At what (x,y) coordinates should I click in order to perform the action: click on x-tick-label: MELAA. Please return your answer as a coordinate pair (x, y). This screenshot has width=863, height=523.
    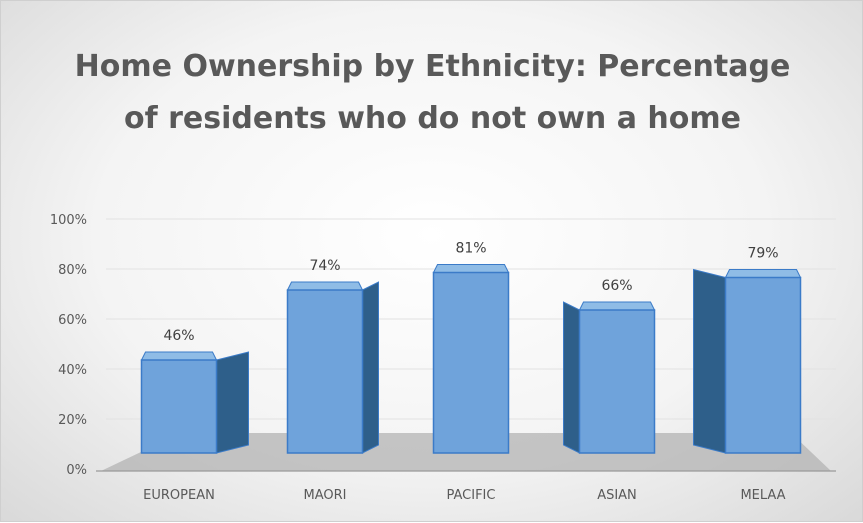
    Looking at the image, I should click on (762, 495).